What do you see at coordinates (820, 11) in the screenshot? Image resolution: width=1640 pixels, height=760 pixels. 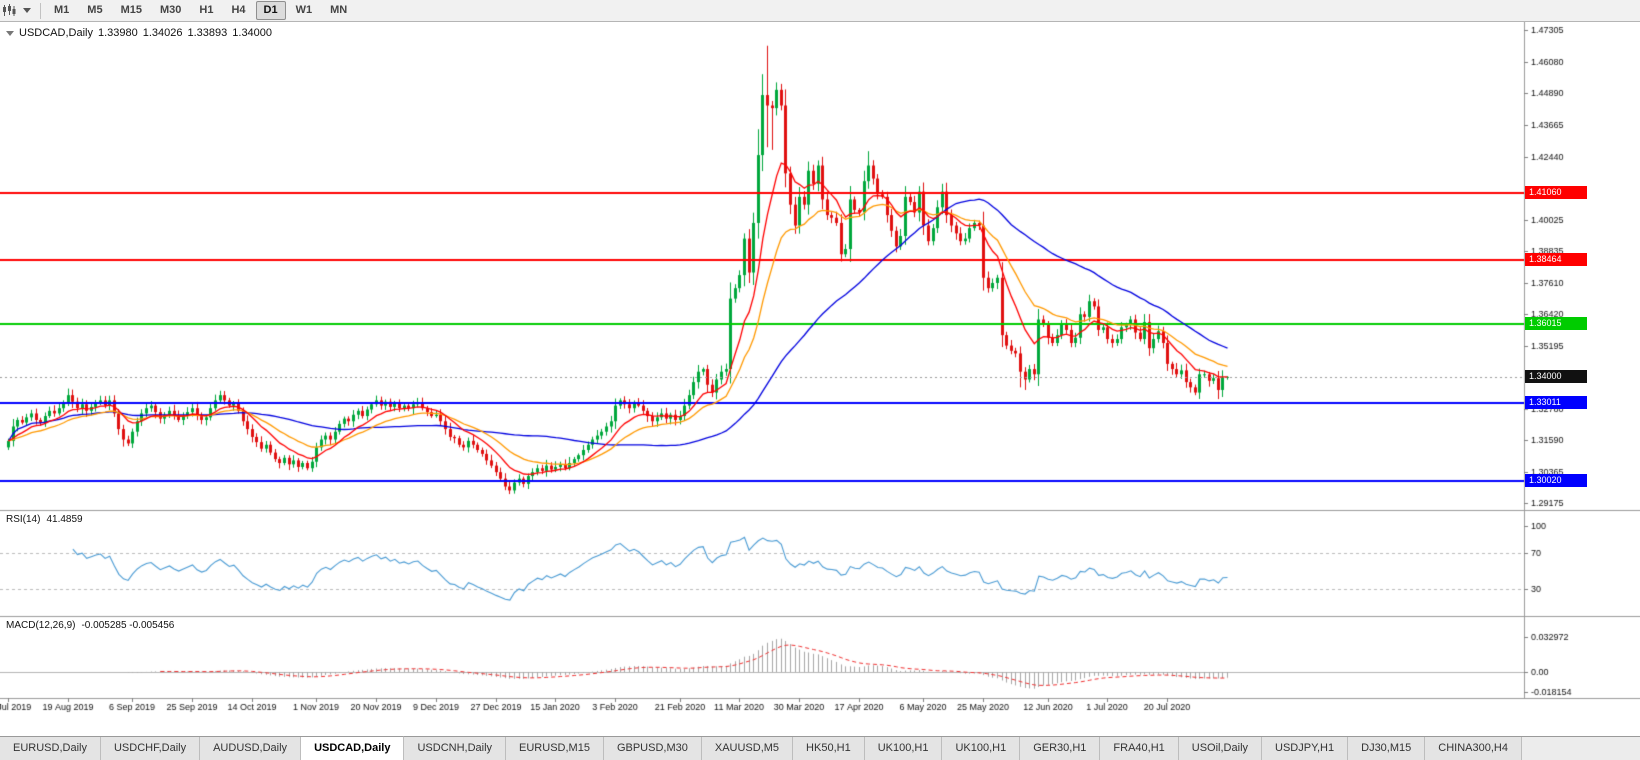 I see `timeframe-toolbar: M1 M5 M15 M30 H1 H4 D1 W1 MN` at bounding box center [820, 11].